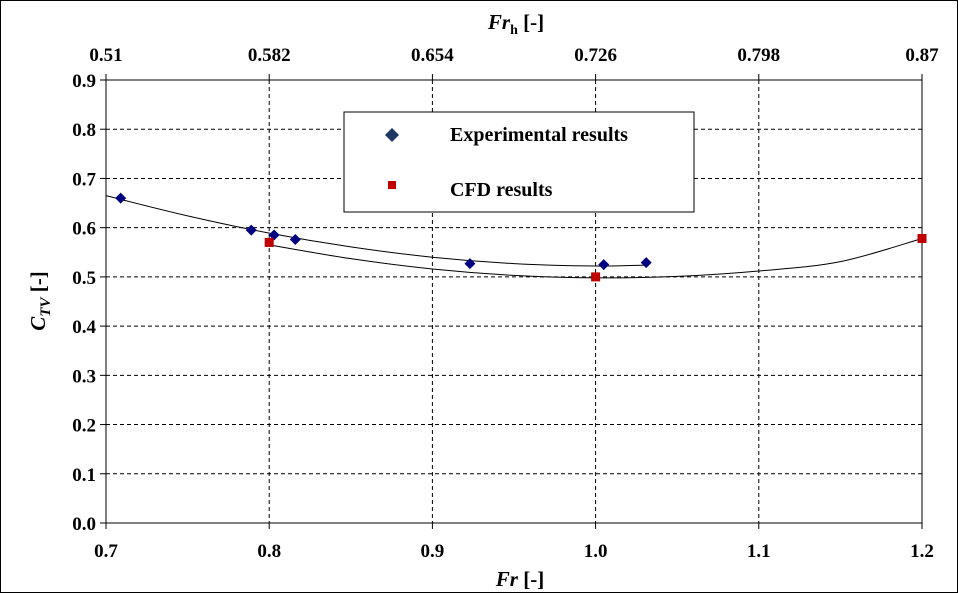 This screenshot has height=593, width=958. Describe the element at coordinates (432, 55) in the screenshot. I see `x2-tick-label: 0.654` at that location.